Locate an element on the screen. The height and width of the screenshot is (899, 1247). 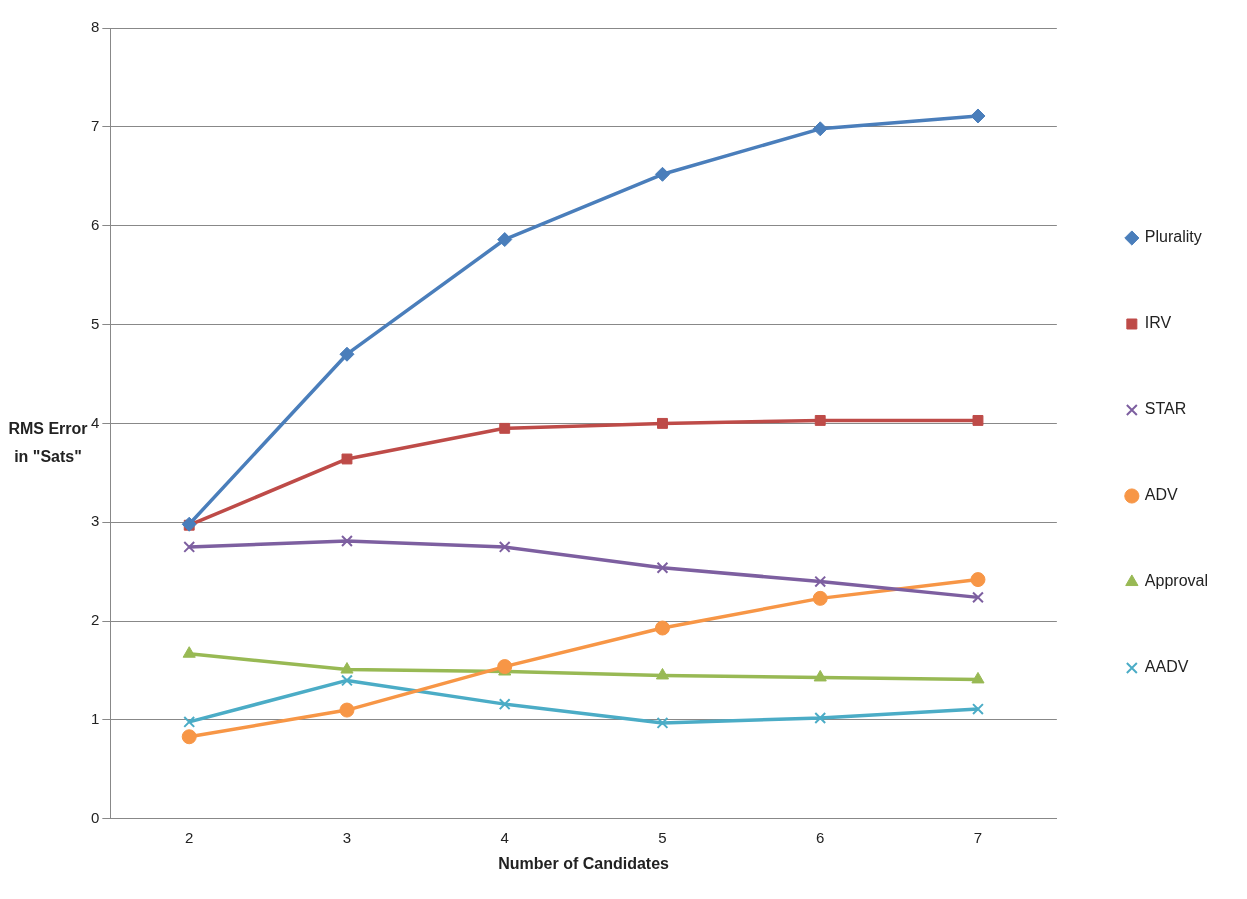
y-tick-label: 1 is located at coordinates (95, 719).